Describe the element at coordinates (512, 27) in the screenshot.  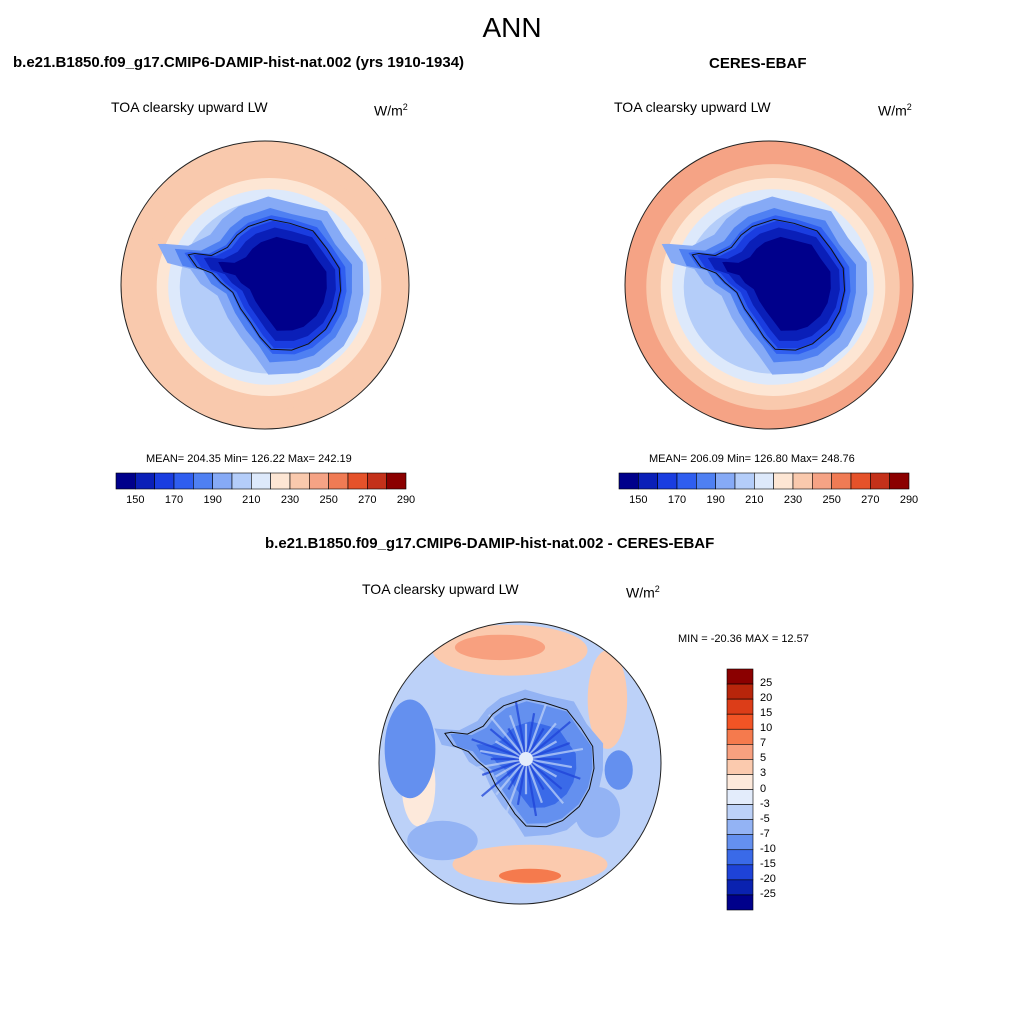
I see `main-title: ANN` at that location.